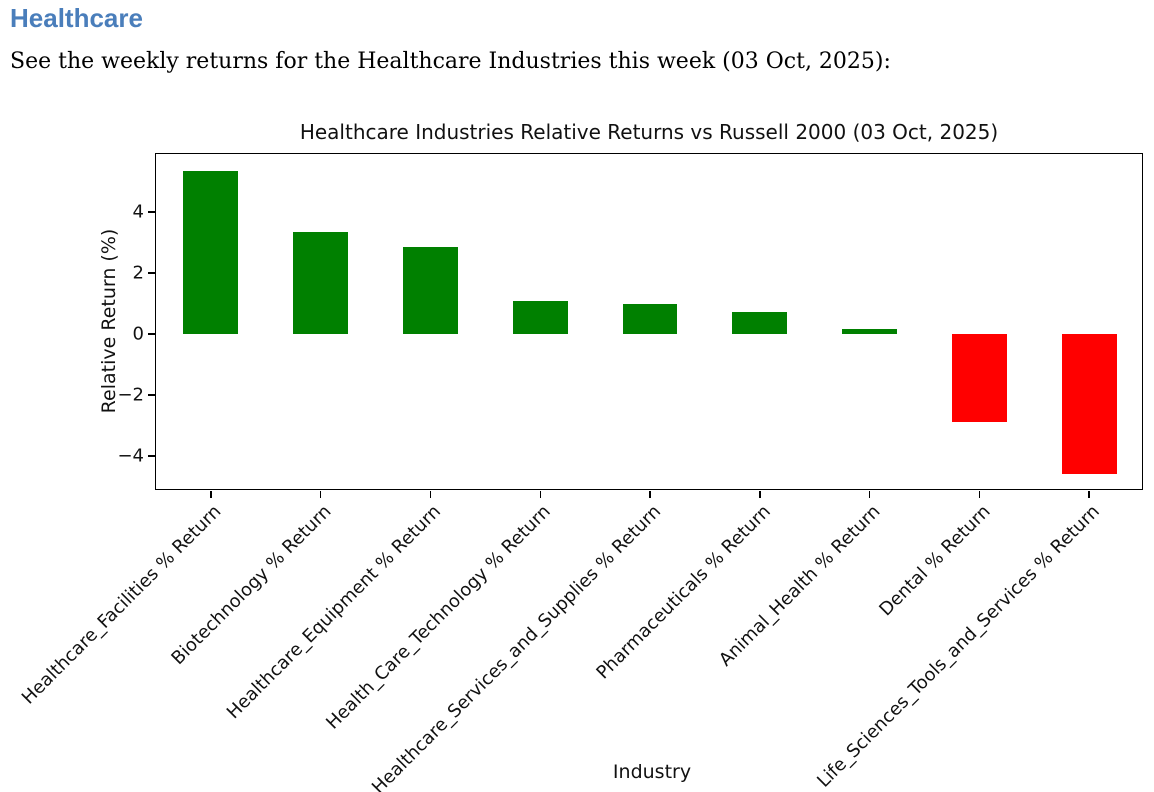 The width and height of the screenshot is (1154, 792). I want to click on y-tick-label: −2, so click(130, 395).